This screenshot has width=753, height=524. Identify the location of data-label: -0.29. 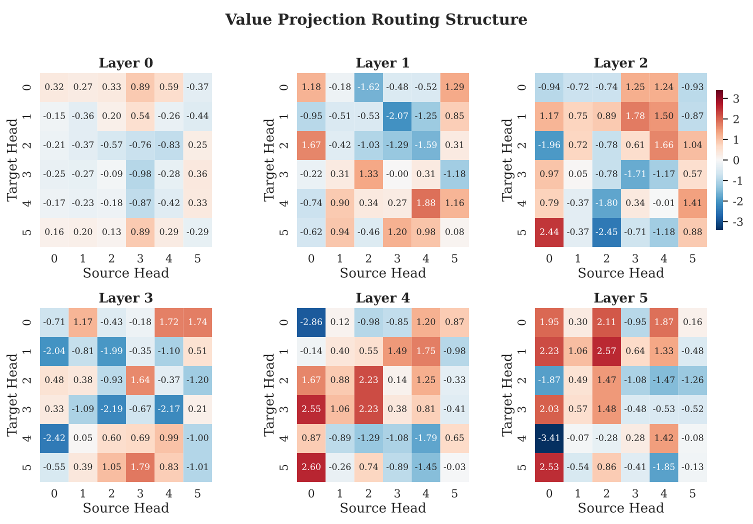
(197, 232).